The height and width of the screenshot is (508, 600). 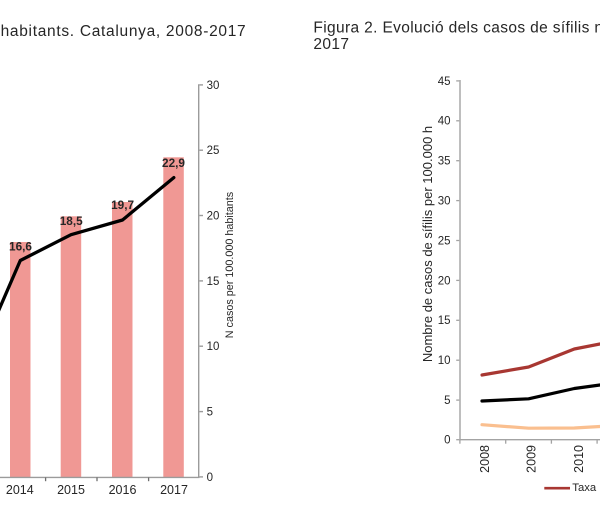 I want to click on svg-text: 45, so click(x=444, y=82).